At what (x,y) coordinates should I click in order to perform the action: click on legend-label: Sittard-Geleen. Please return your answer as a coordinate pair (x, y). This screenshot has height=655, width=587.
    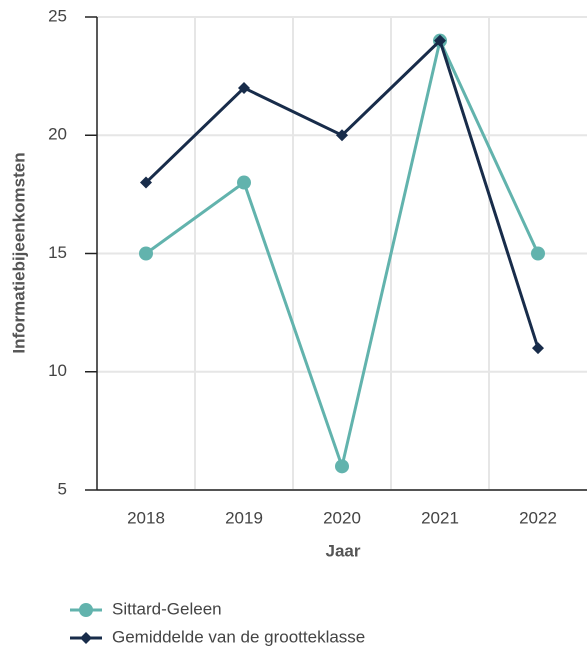
    Looking at the image, I should click on (167, 608).